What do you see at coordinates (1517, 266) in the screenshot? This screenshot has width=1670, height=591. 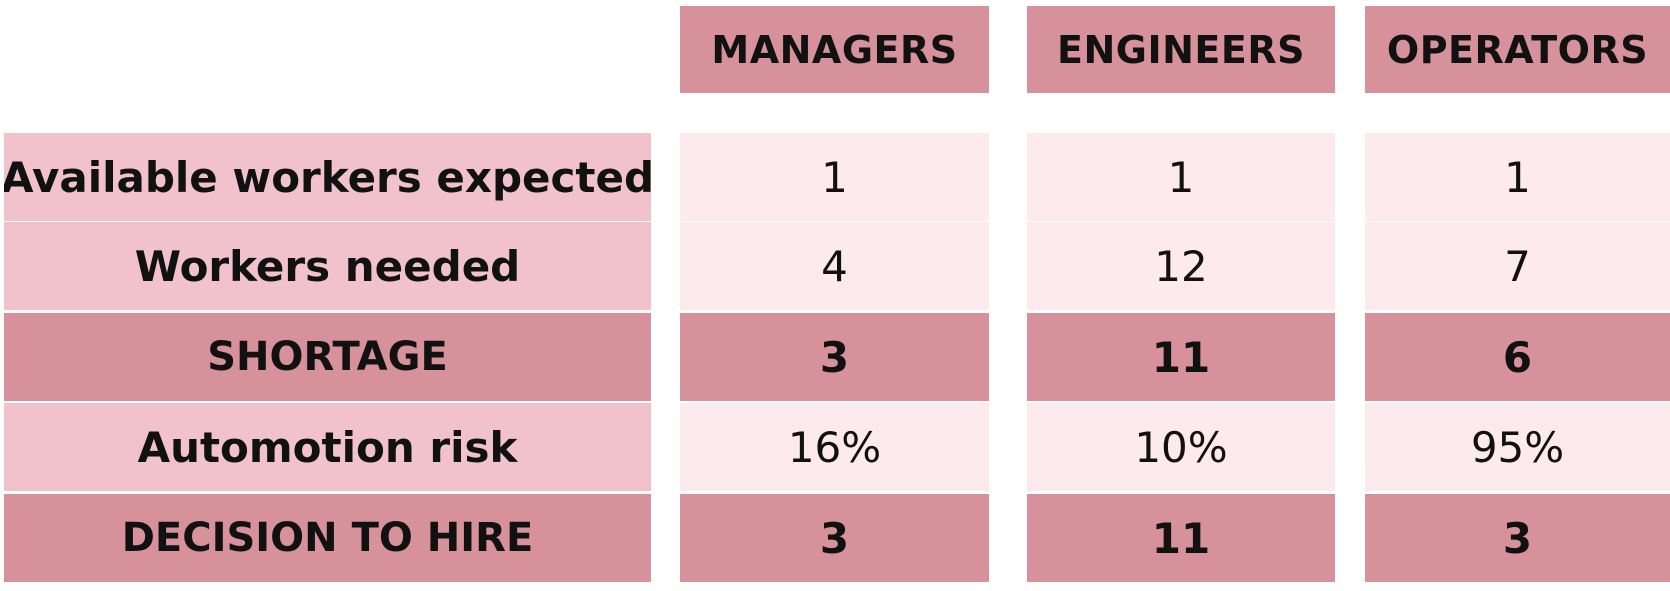 I see `table-cell: 7` at bounding box center [1517, 266].